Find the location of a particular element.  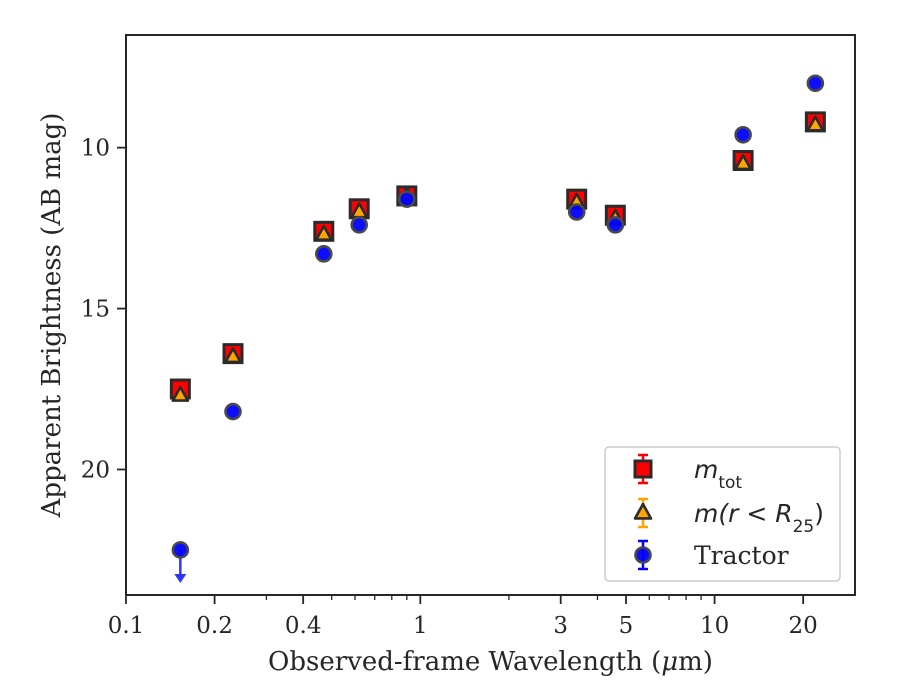

legend-item: Tractor is located at coordinates (711, 555).